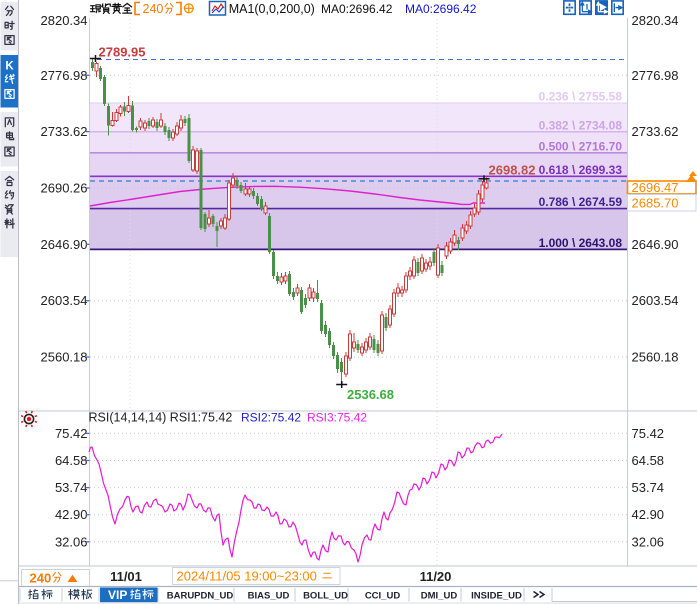 The width and height of the screenshot is (697, 604). Describe the element at coordinates (439, 596) in the screenshot. I see `svg-text: DMI_UD` at that location.